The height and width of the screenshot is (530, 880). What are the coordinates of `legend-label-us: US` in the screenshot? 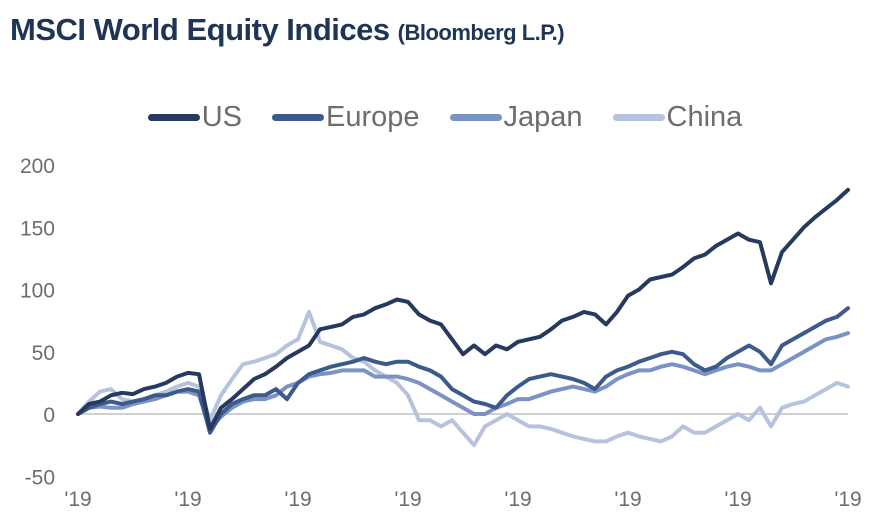 It's located at (221, 117).